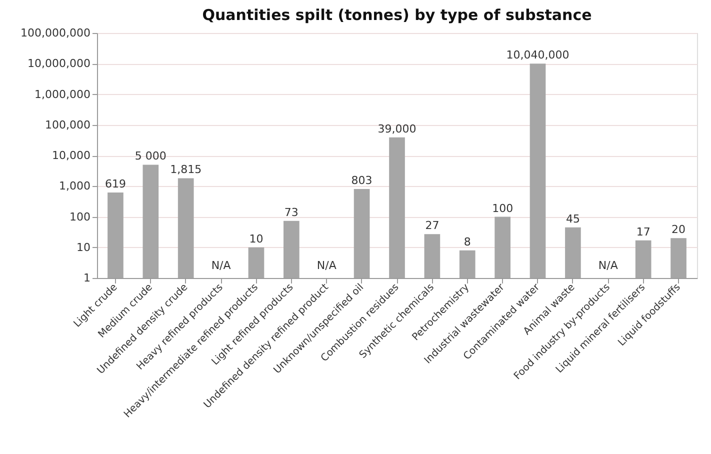  I want to click on chart-title: Quantities spilt (tonnes) by type of substance, so click(397, 15).